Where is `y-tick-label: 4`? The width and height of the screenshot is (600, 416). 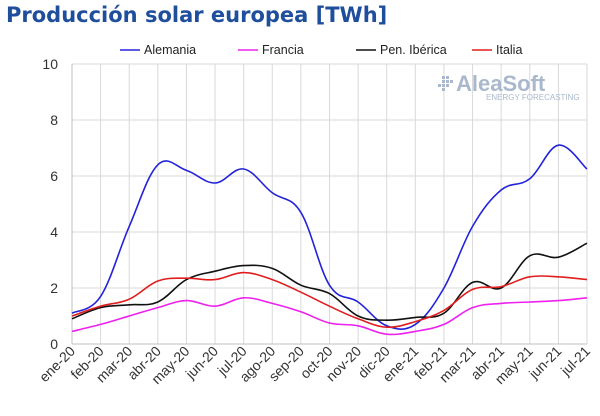 y-tick-label: 4 is located at coordinates (54, 232).